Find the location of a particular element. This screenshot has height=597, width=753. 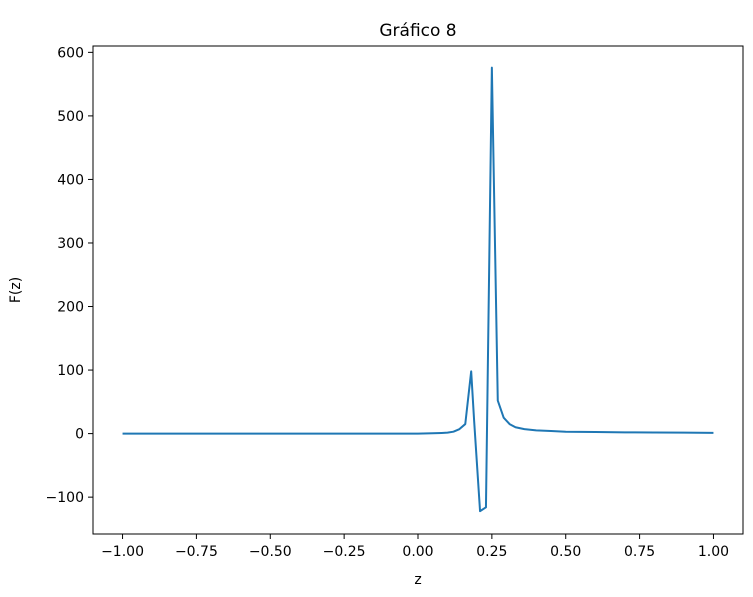

y-tick-label: 400 is located at coordinates (70, 180).